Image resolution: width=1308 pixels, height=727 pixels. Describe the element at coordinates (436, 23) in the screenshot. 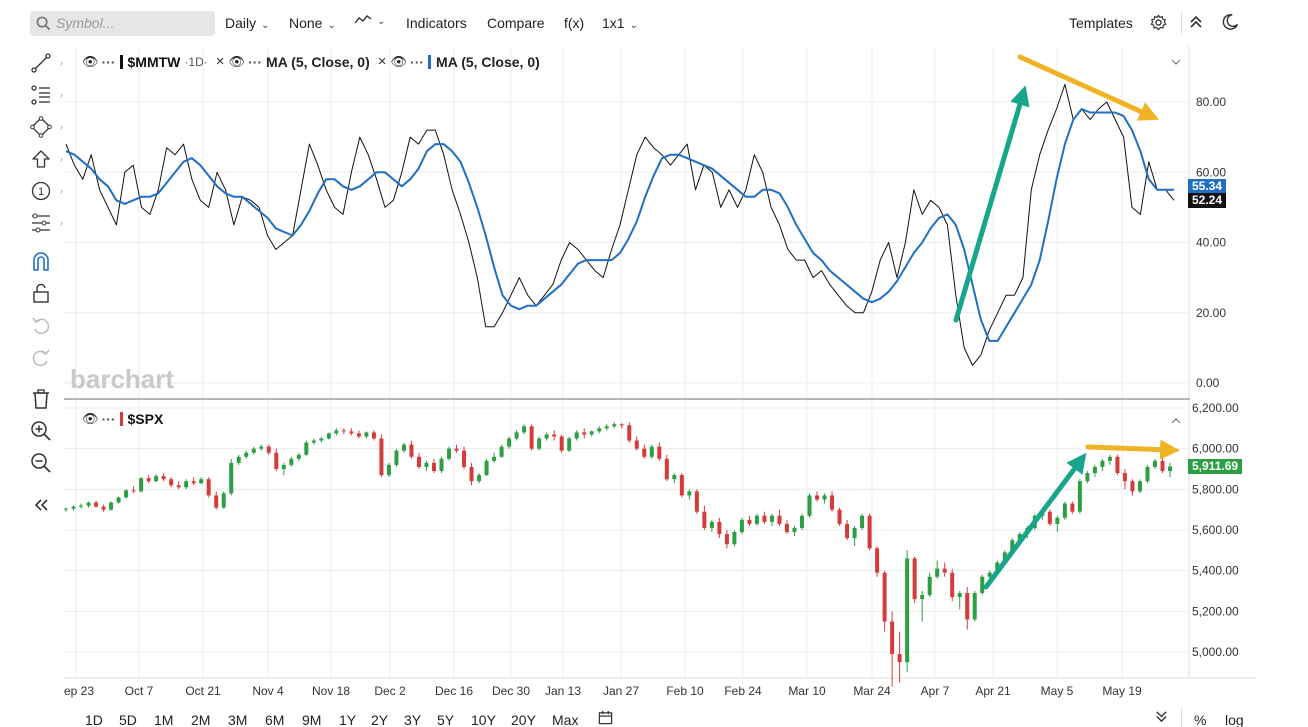

I see `indicators-button: Indicators` at that location.